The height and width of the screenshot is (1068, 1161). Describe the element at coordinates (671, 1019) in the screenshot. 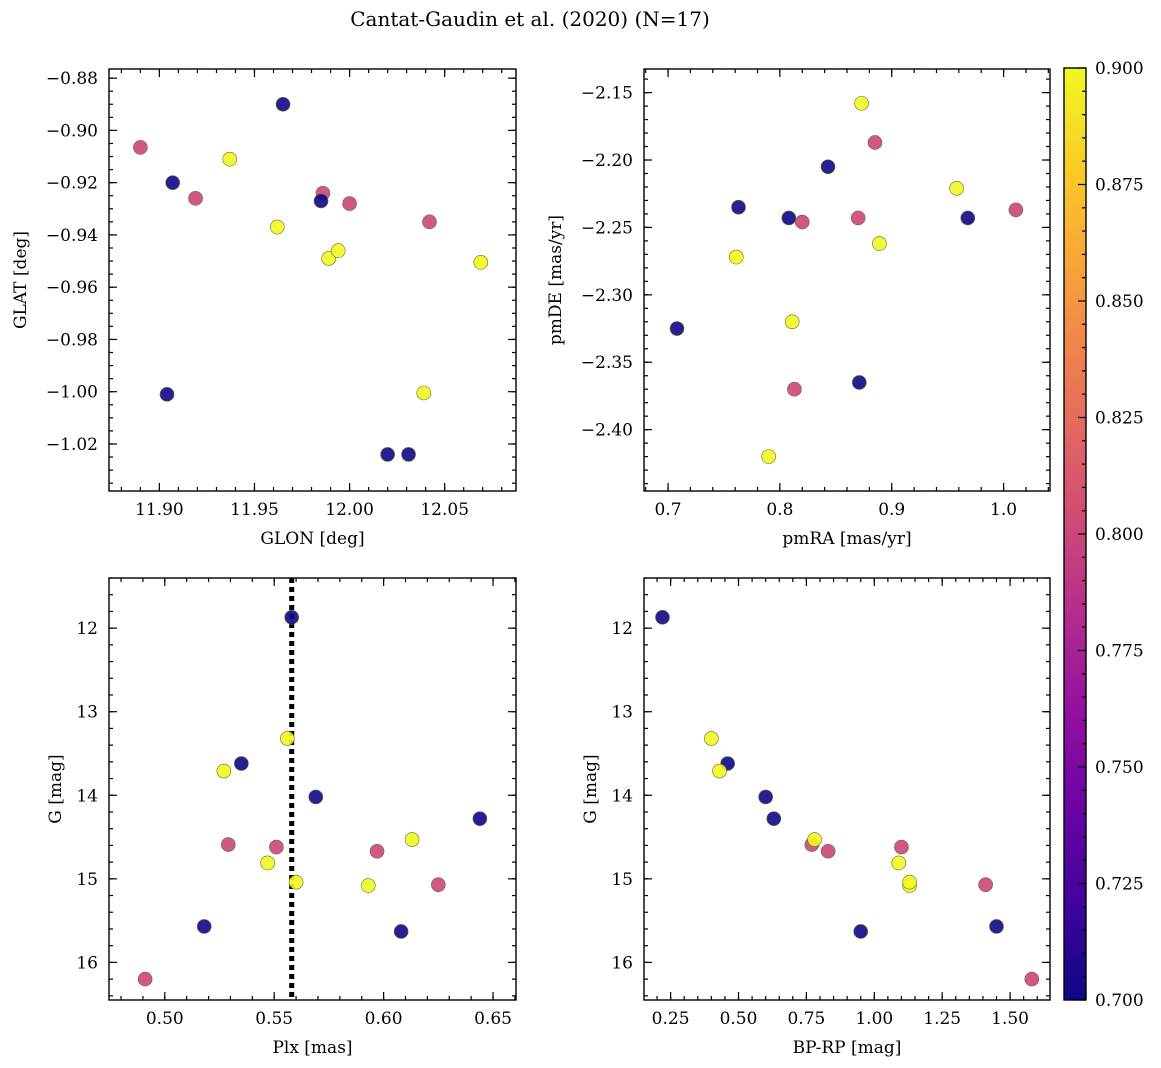

I see `x-tick-label: 0.25` at that location.